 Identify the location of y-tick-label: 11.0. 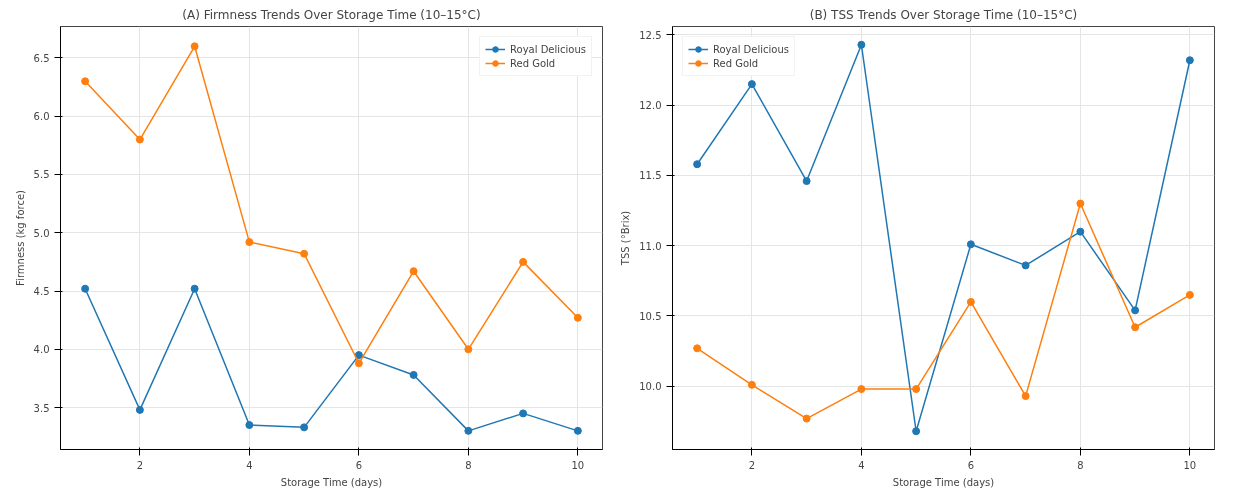
(650, 246).